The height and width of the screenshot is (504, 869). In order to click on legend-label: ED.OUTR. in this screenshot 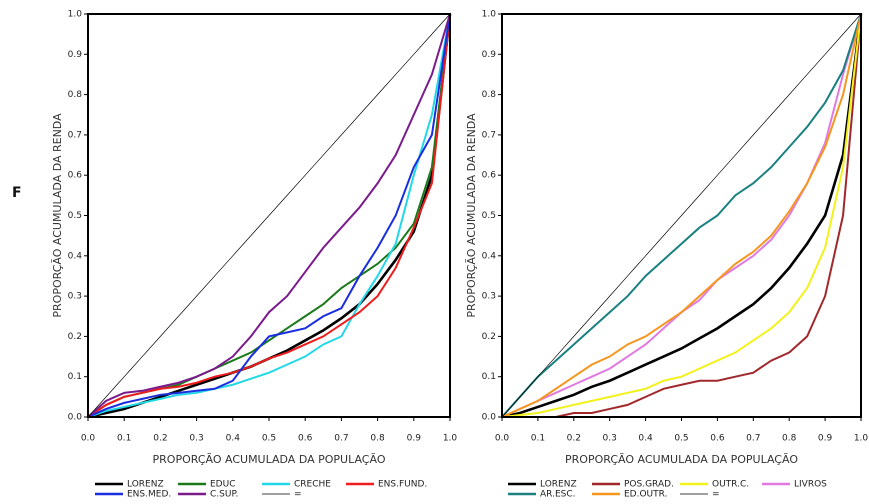, I will do `click(645, 495)`.